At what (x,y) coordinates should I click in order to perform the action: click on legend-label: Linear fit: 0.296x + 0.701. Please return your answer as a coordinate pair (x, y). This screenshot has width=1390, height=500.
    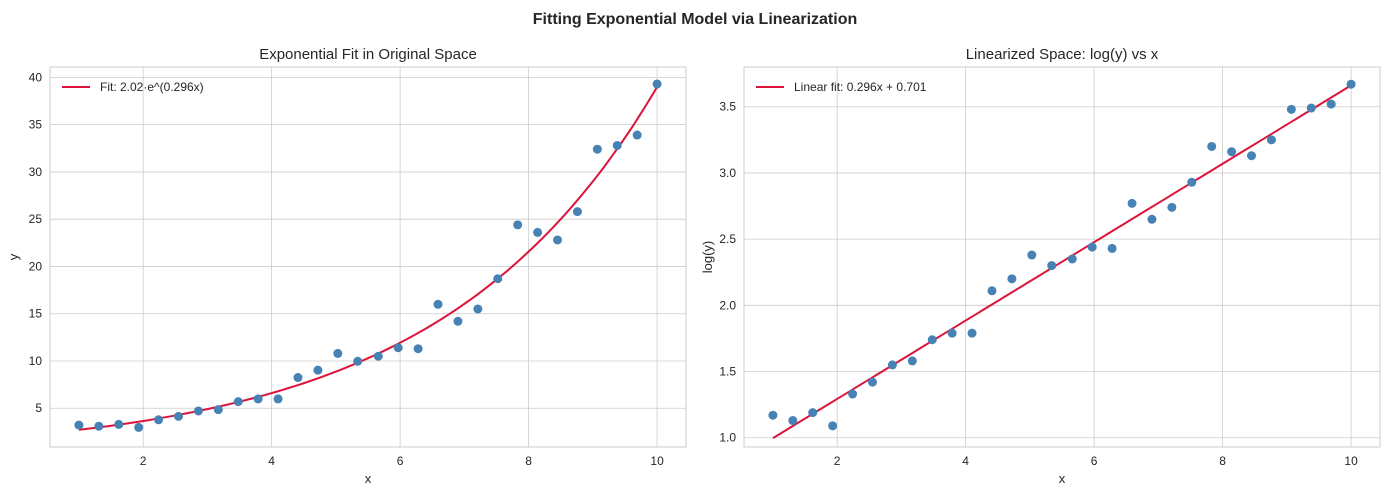
    Looking at the image, I should click on (860, 87).